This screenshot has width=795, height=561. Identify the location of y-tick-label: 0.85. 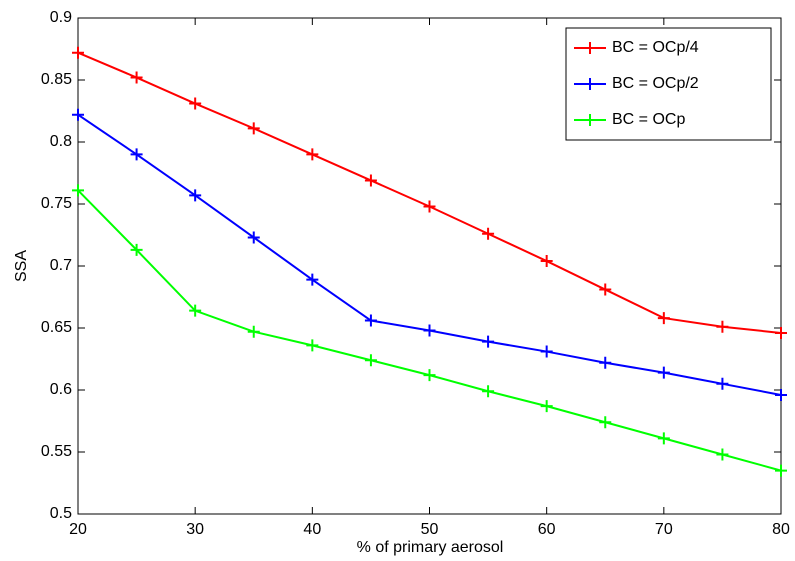
(56, 79).